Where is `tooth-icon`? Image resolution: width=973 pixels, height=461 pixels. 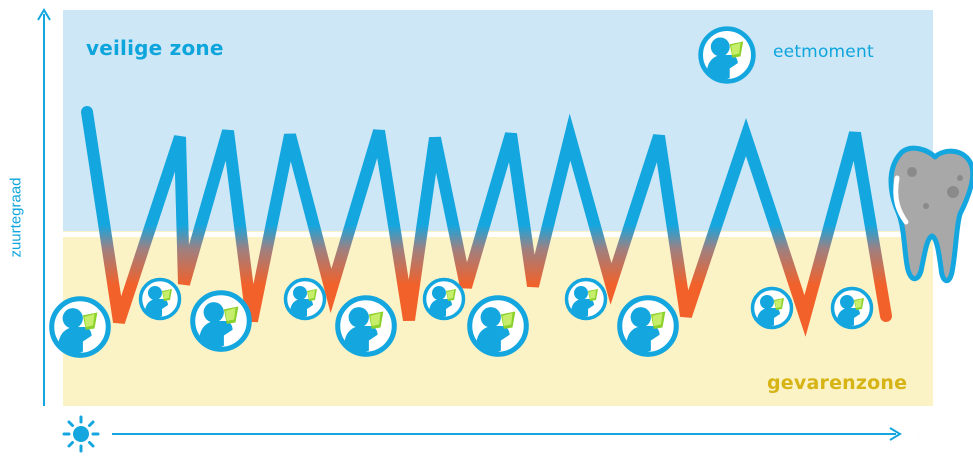
tooth-icon is located at coordinates (930, 214).